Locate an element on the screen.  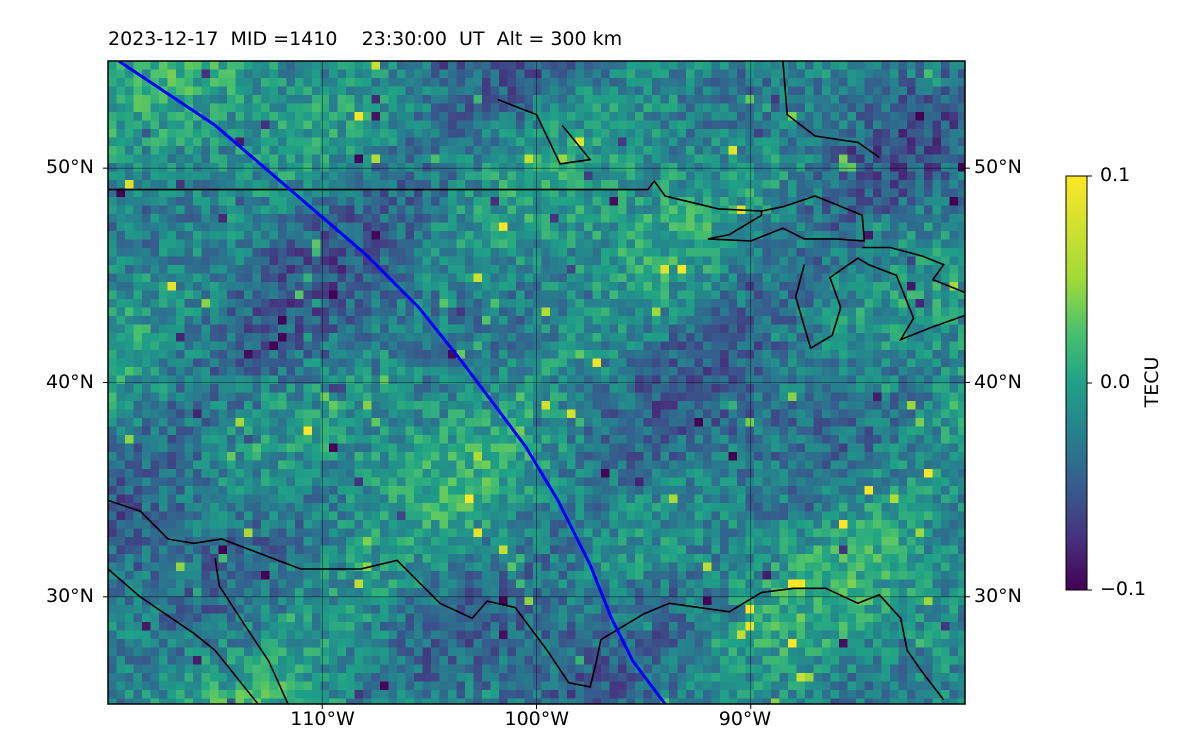
lon-label: 100°W is located at coordinates (537, 719).